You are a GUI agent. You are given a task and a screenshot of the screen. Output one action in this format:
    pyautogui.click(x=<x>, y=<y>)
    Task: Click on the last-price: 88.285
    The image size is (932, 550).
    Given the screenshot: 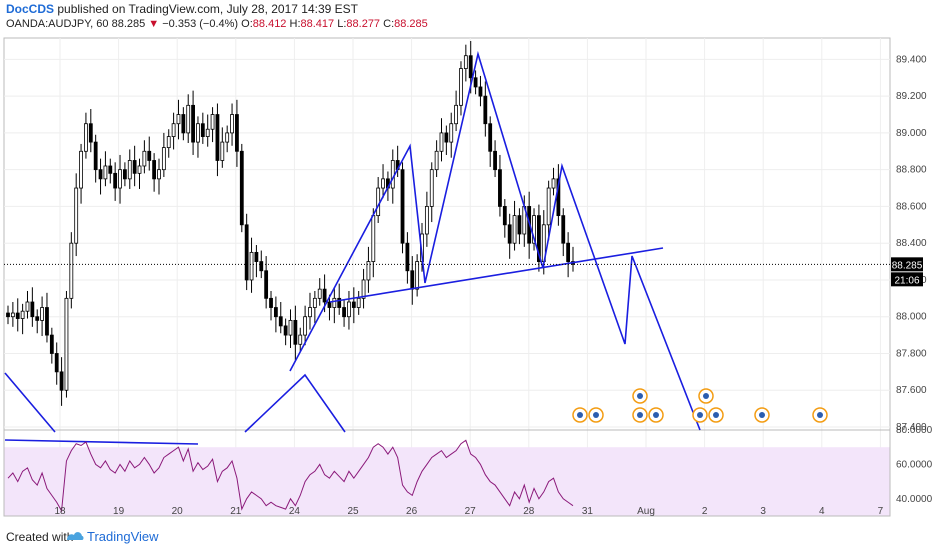 What is the action you would take?
    pyautogui.click(x=128, y=24)
    